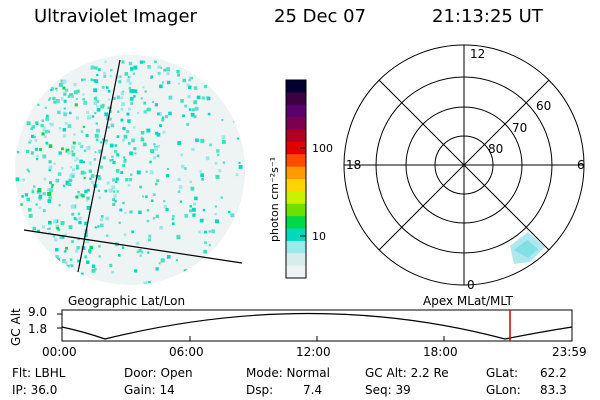 This screenshot has height=400, width=600. I want to click on alt-xtick-label-1200: 12:00, so click(313, 352).